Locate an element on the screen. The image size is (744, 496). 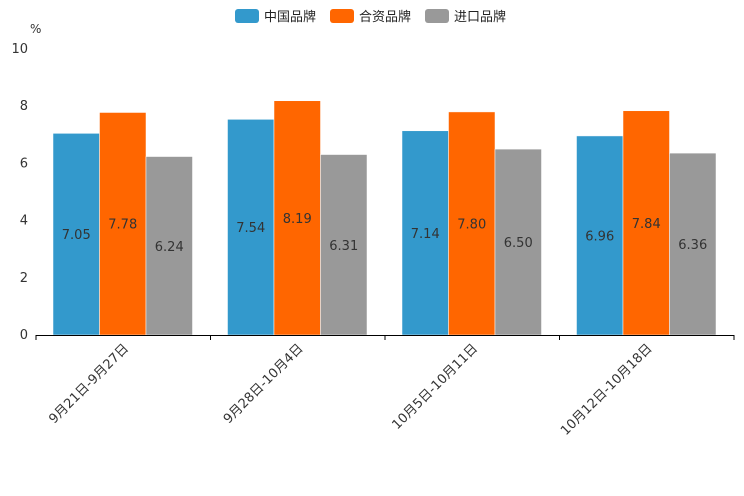
y-tick-label: 4 is located at coordinates (24, 221).